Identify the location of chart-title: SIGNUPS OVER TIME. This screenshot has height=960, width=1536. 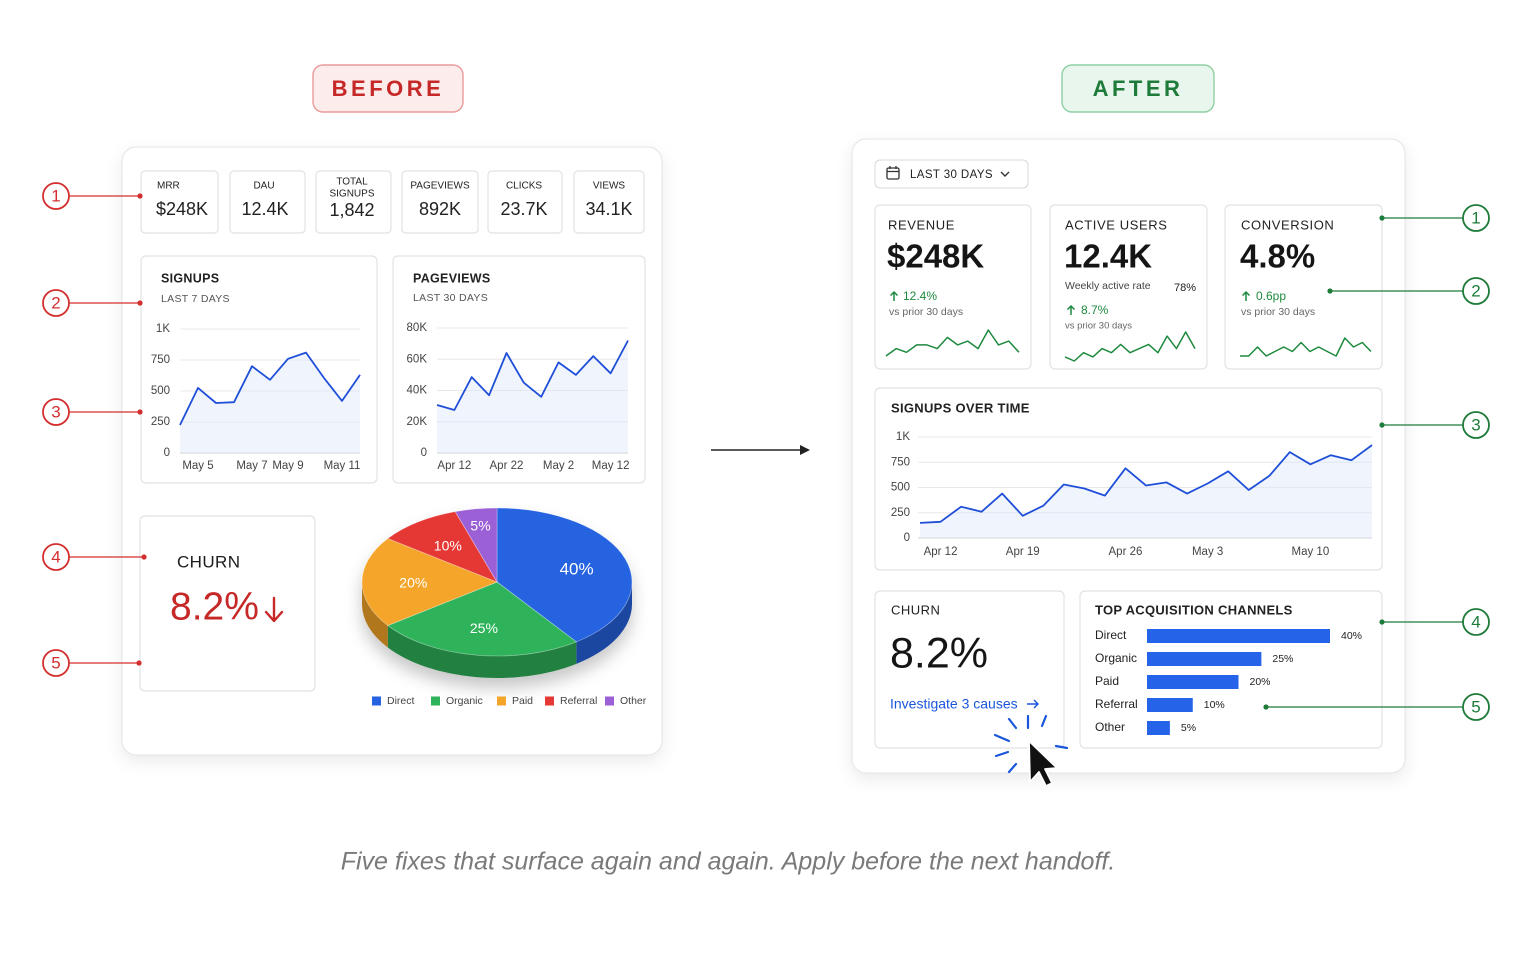
(960, 407).